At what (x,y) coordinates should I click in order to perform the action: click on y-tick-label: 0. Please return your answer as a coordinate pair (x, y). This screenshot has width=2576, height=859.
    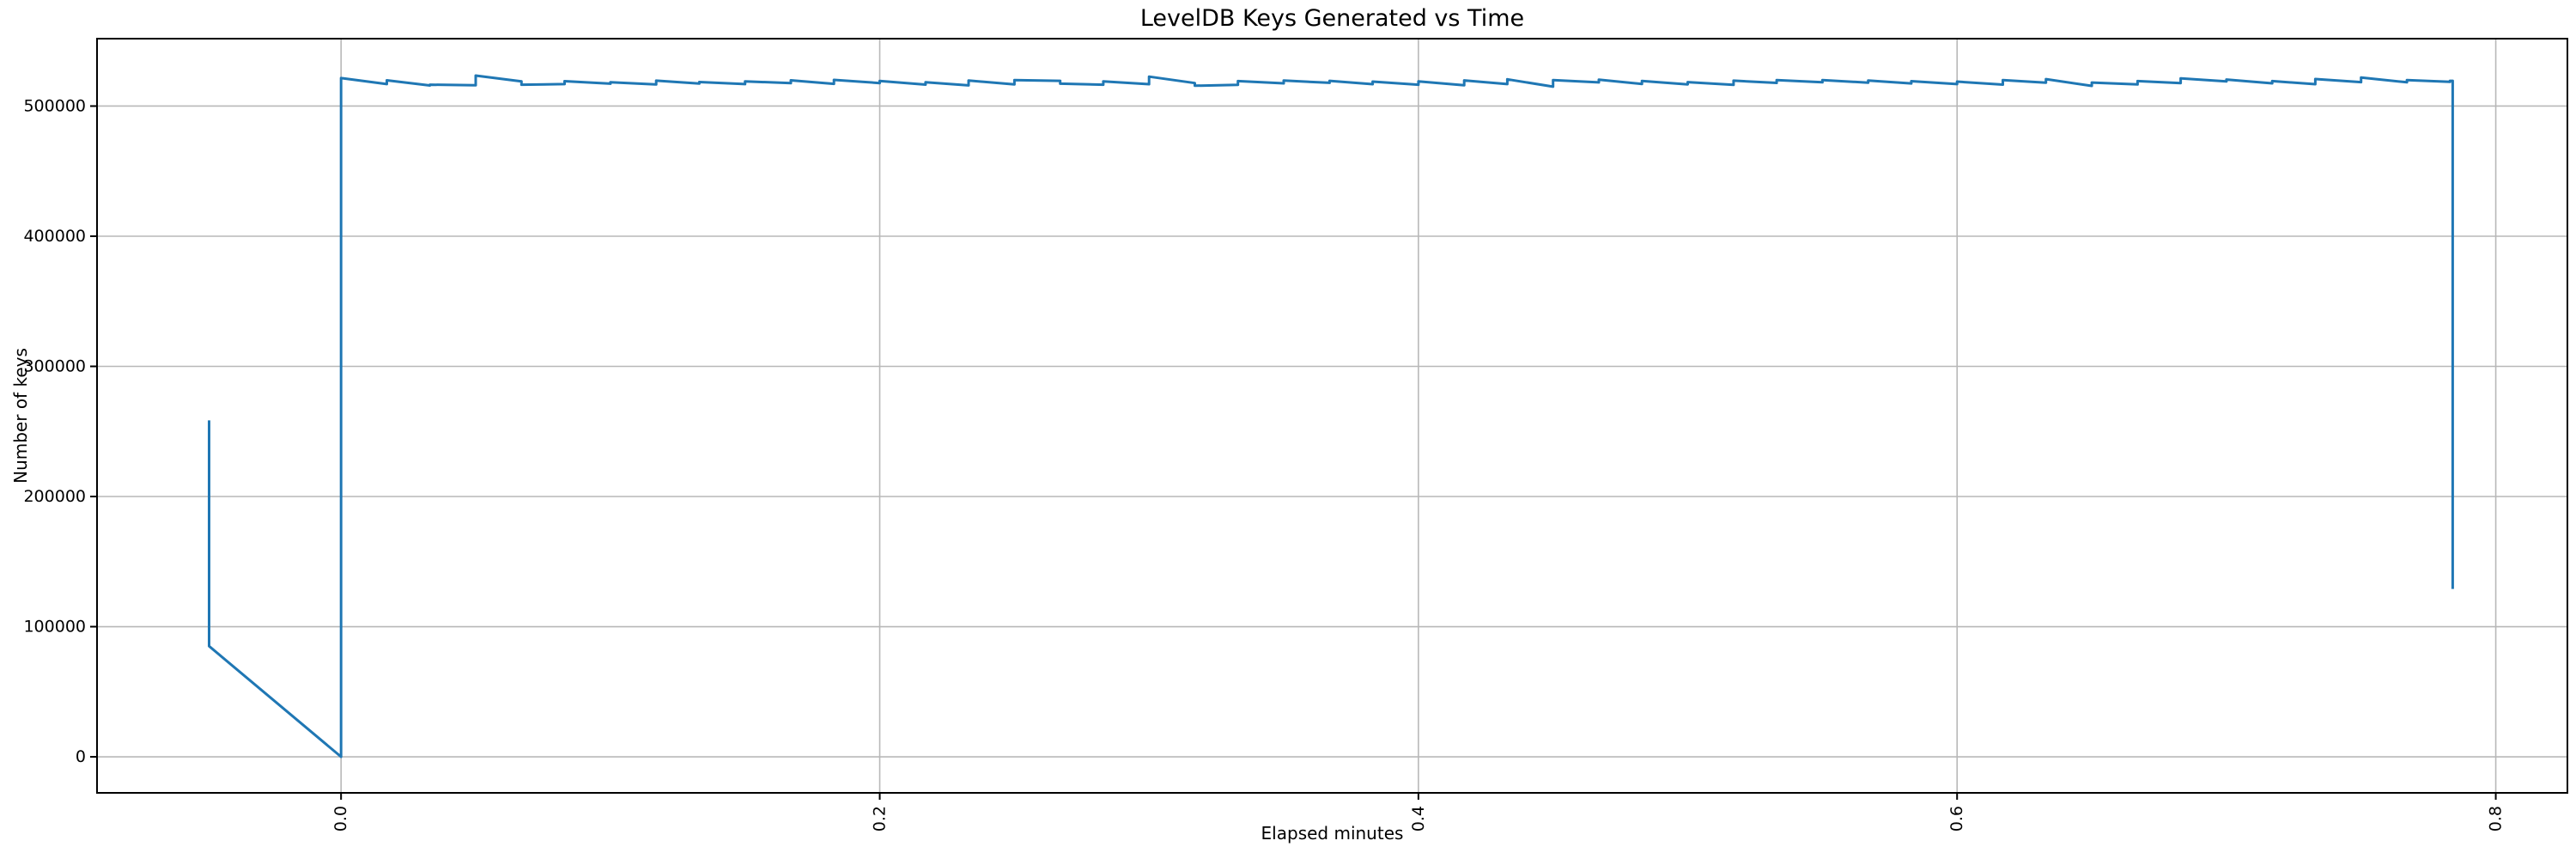
    Looking at the image, I should click on (81, 756).